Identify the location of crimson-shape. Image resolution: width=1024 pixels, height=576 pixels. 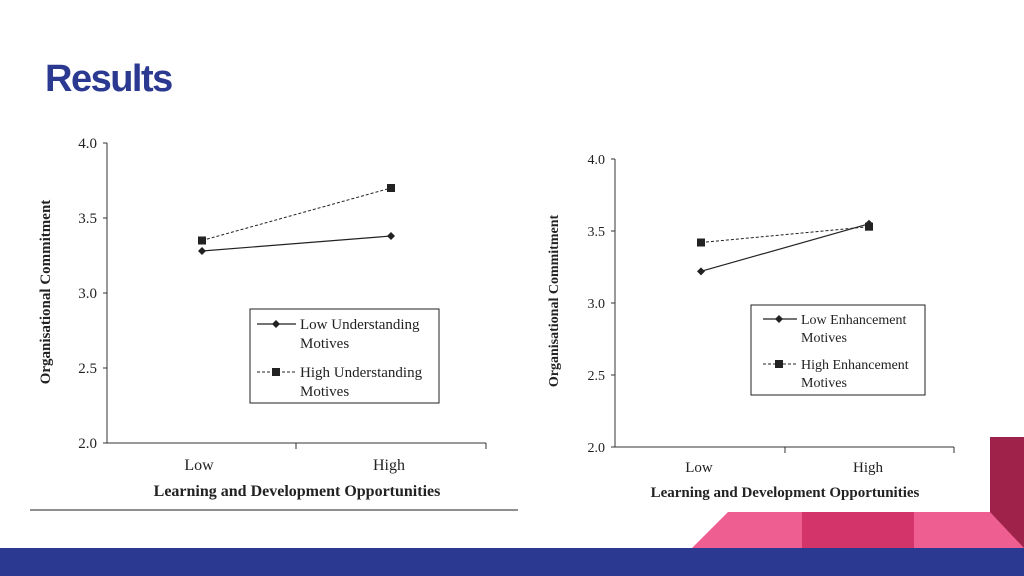
(1007, 492).